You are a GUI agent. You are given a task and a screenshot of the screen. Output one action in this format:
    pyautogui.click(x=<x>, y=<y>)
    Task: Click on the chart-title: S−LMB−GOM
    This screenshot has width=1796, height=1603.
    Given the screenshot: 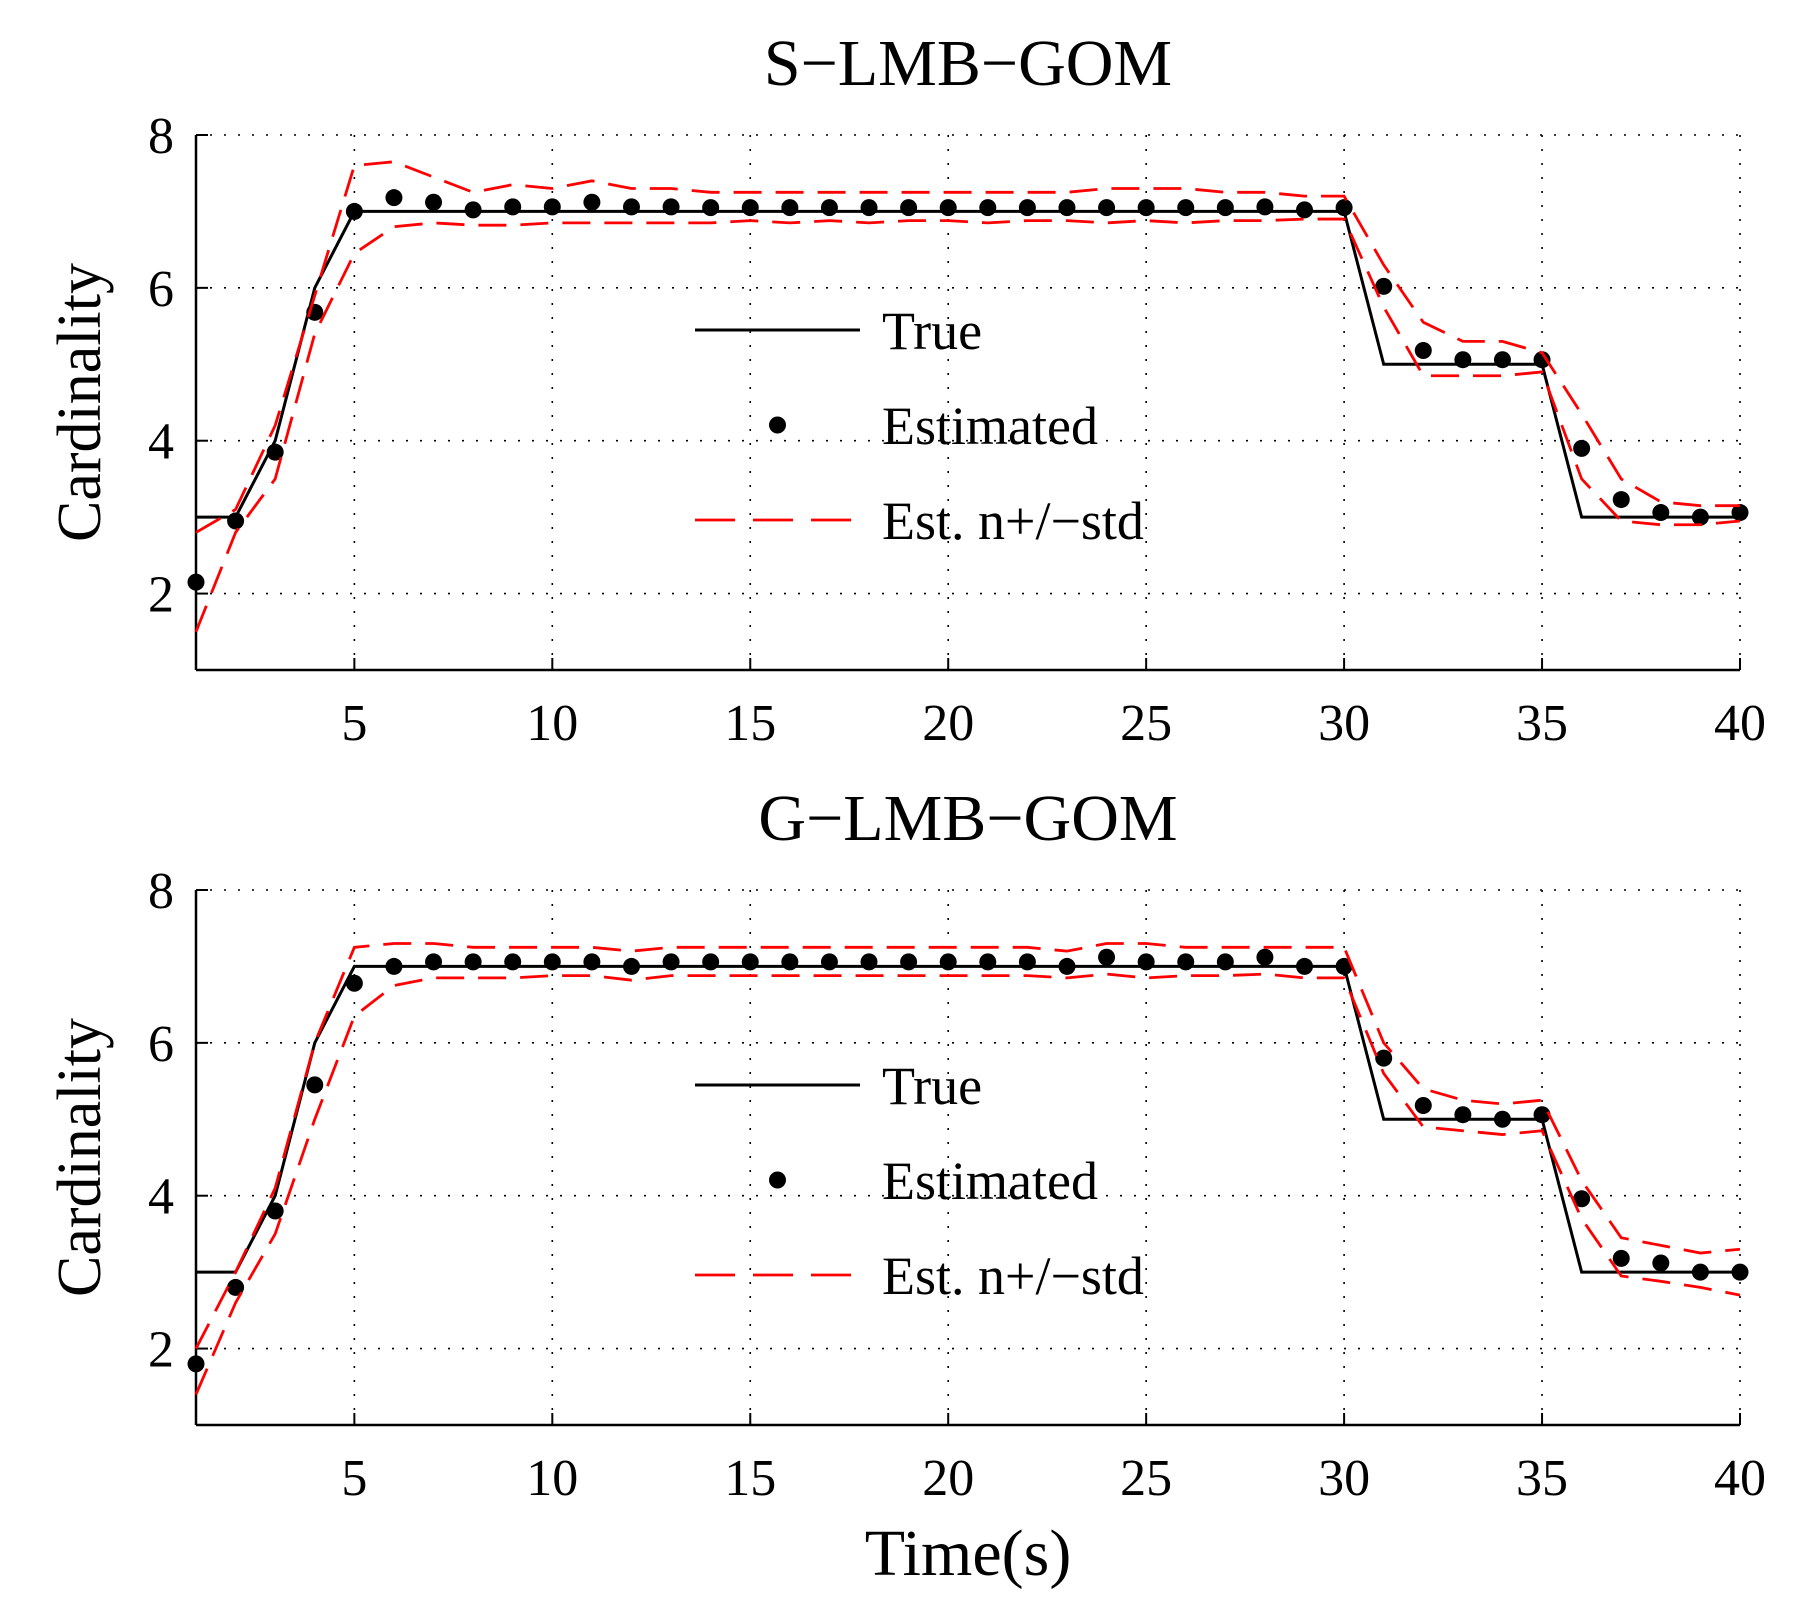 What is the action you would take?
    pyautogui.click(x=968, y=63)
    